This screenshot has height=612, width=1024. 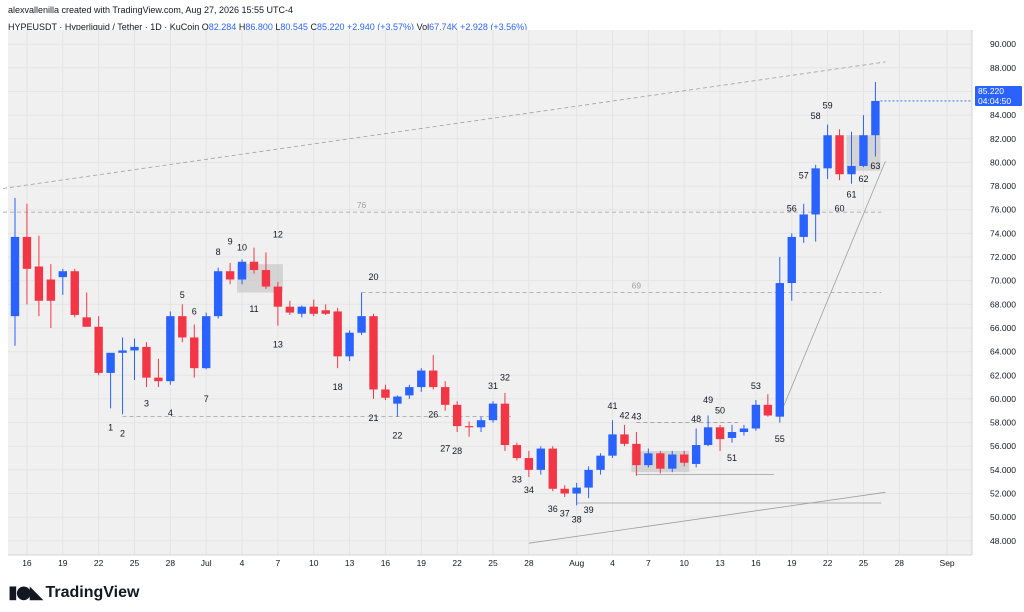 I want to click on ohlc-open: 82.284, so click(x=222, y=27).